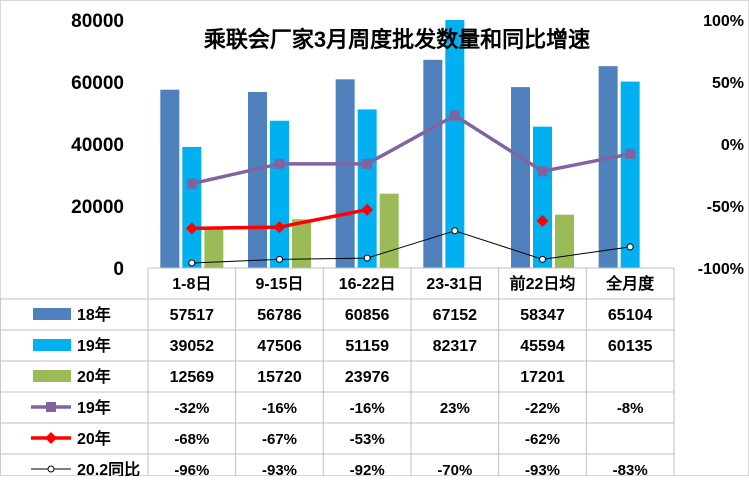 This screenshot has height=481, width=749. Describe the element at coordinates (191, 469) in the screenshot. I see `data-label: -96%` at that location.